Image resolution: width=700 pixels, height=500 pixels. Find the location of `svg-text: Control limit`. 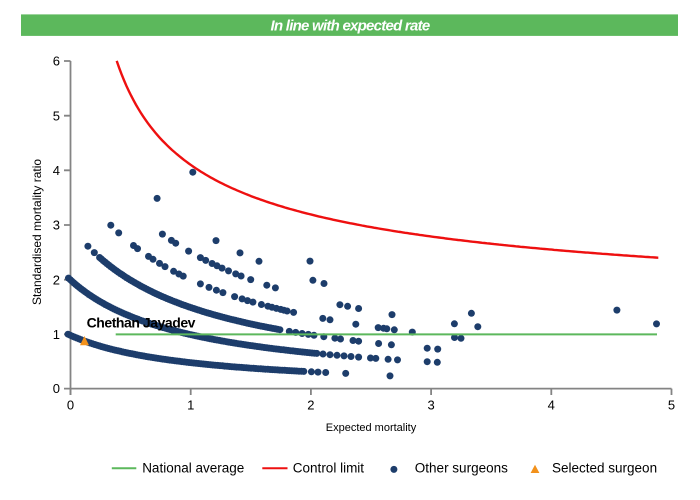

svg-text: Control limit is located at coordinates (329, 468).